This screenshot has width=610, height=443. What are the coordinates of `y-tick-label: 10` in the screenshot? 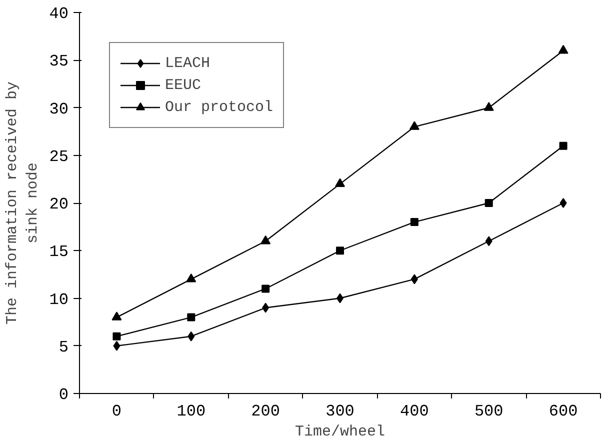 It's located at (58, 299).